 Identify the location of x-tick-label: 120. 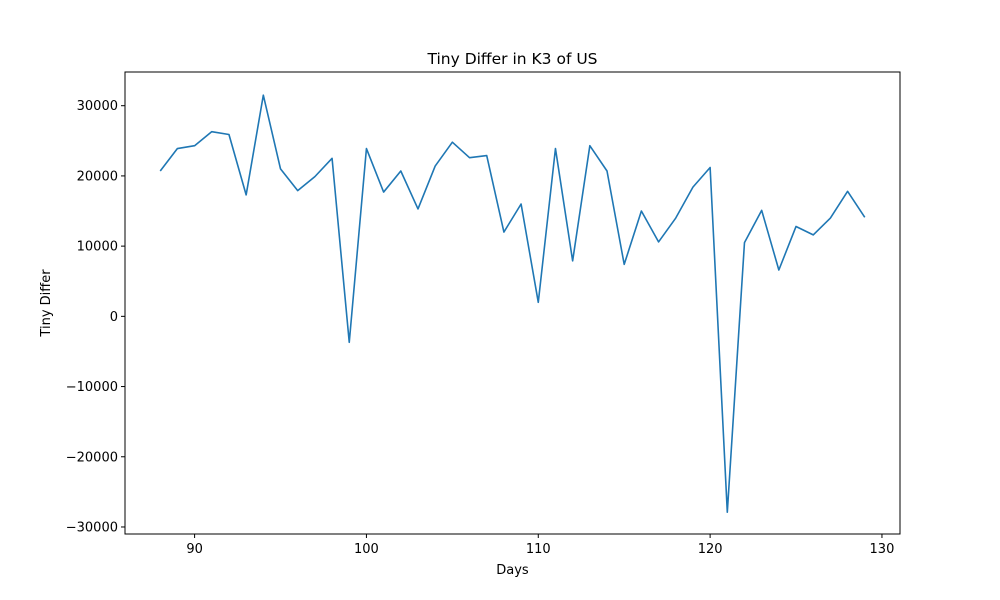
(710, 549).